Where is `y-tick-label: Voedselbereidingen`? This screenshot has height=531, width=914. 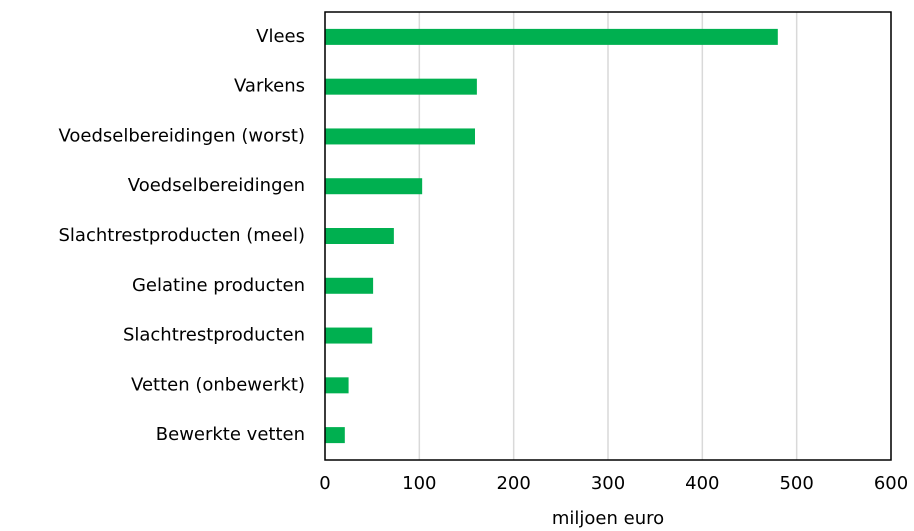 y-tick-label: Voedselbereidingen is located at coordinates (216, 185).